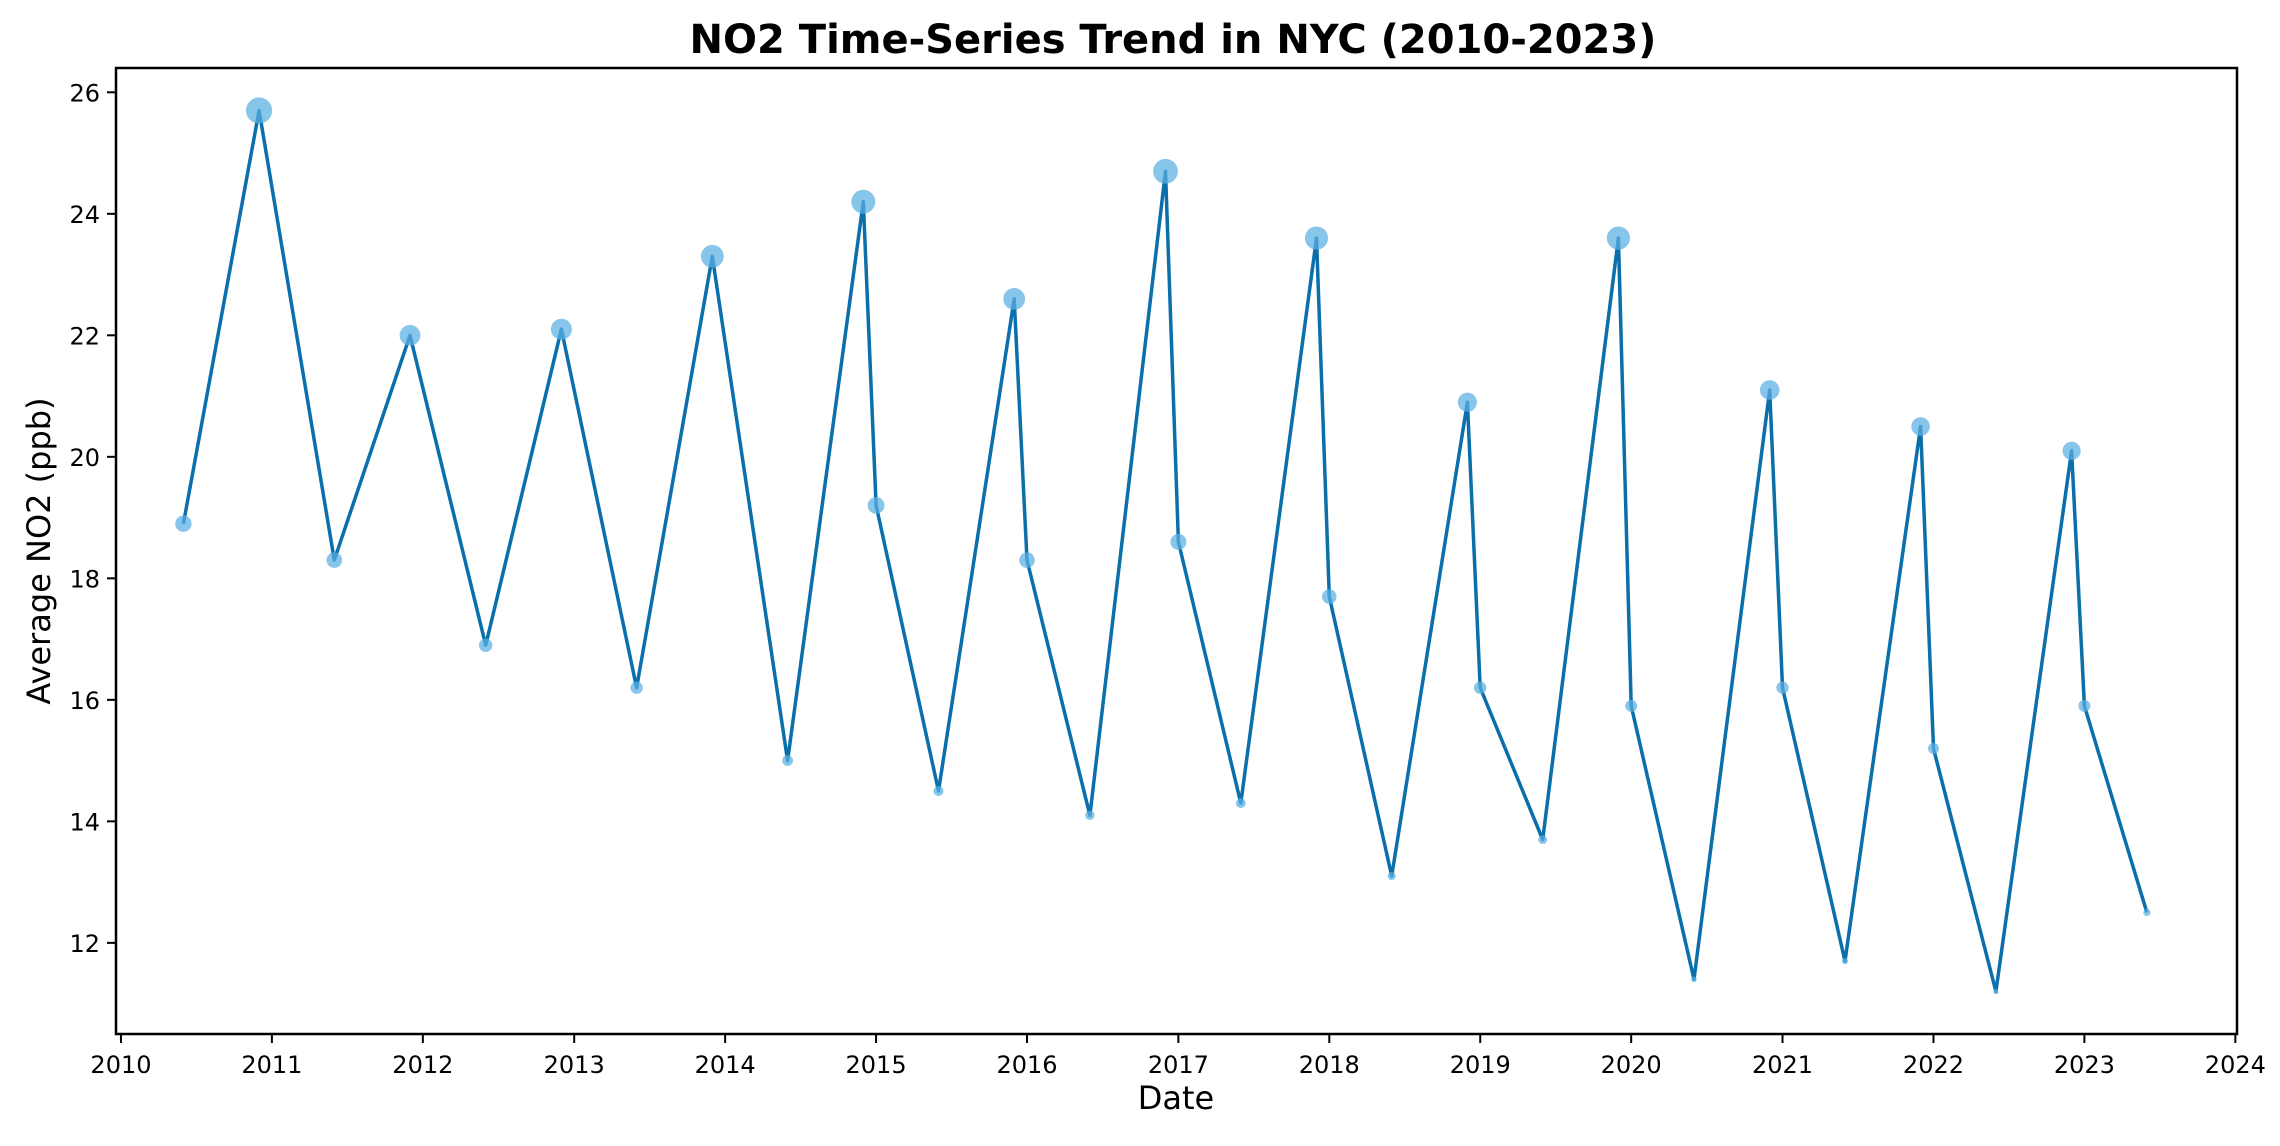 This screenshot has height=1146, width=2280. Describe the element at coordinates (725, 1065) in the screenshot. I see `x-tick-label: 2014` at that location.